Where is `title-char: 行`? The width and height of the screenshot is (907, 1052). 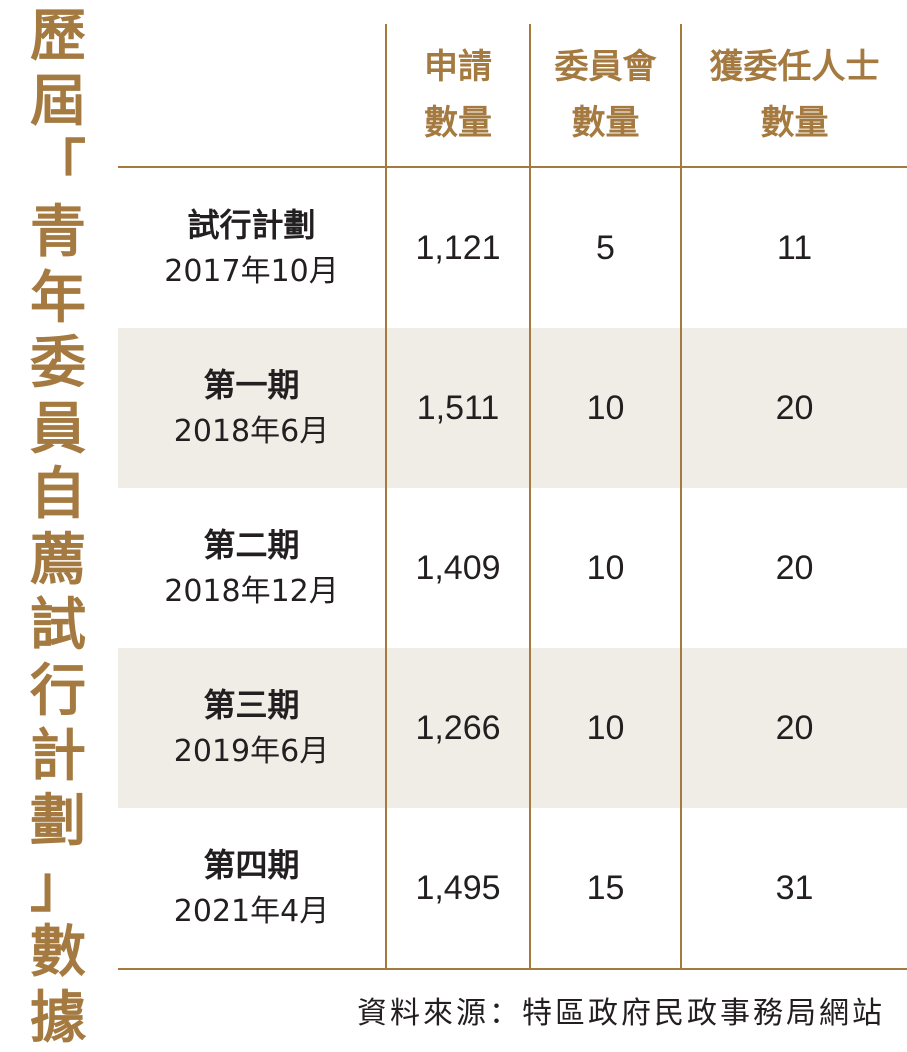 title-char: 行 is located at coordinates (58, 691).